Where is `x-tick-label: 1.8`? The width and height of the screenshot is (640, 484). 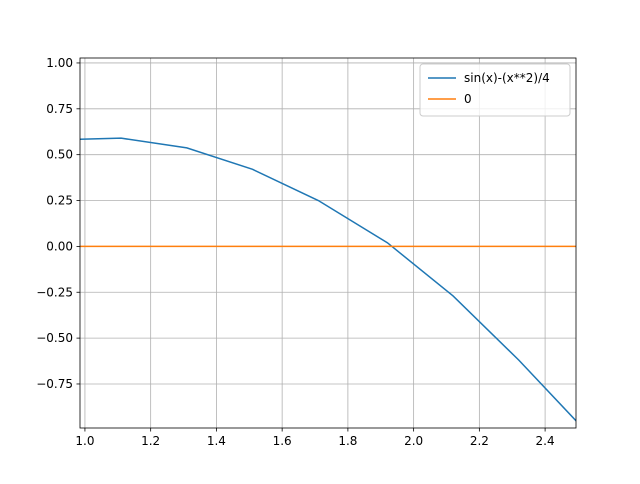
x-tick-label: 1.8 is located at coordinates (347, 441).